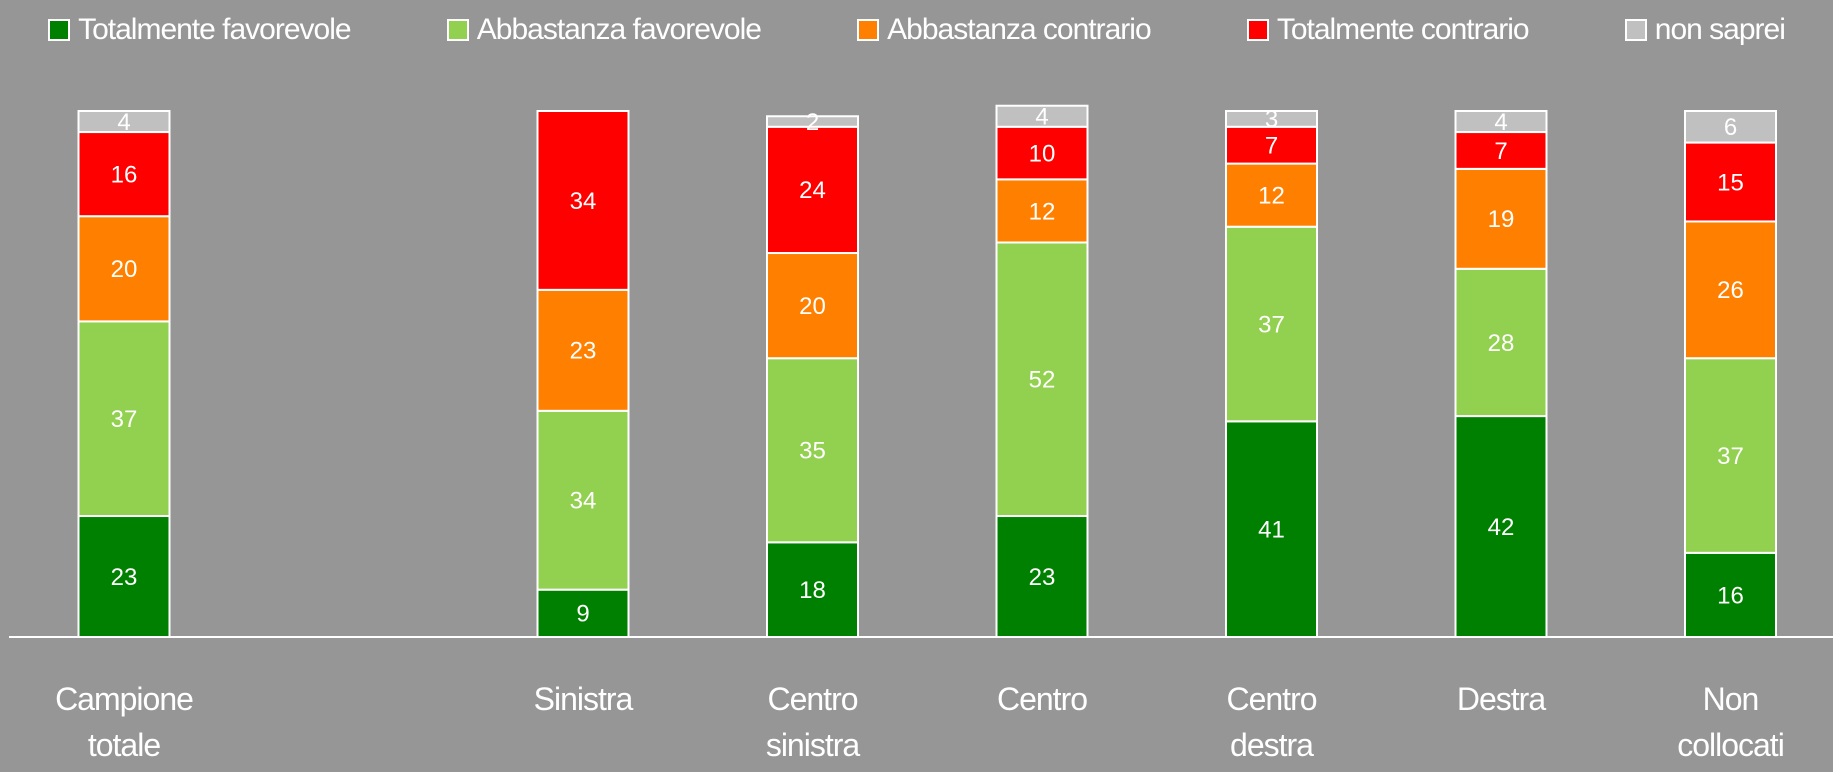  What do you see at coordinates (1501, 527) in the screenshot?
I see `data-label: 42` at bounding box center [1501, 527].